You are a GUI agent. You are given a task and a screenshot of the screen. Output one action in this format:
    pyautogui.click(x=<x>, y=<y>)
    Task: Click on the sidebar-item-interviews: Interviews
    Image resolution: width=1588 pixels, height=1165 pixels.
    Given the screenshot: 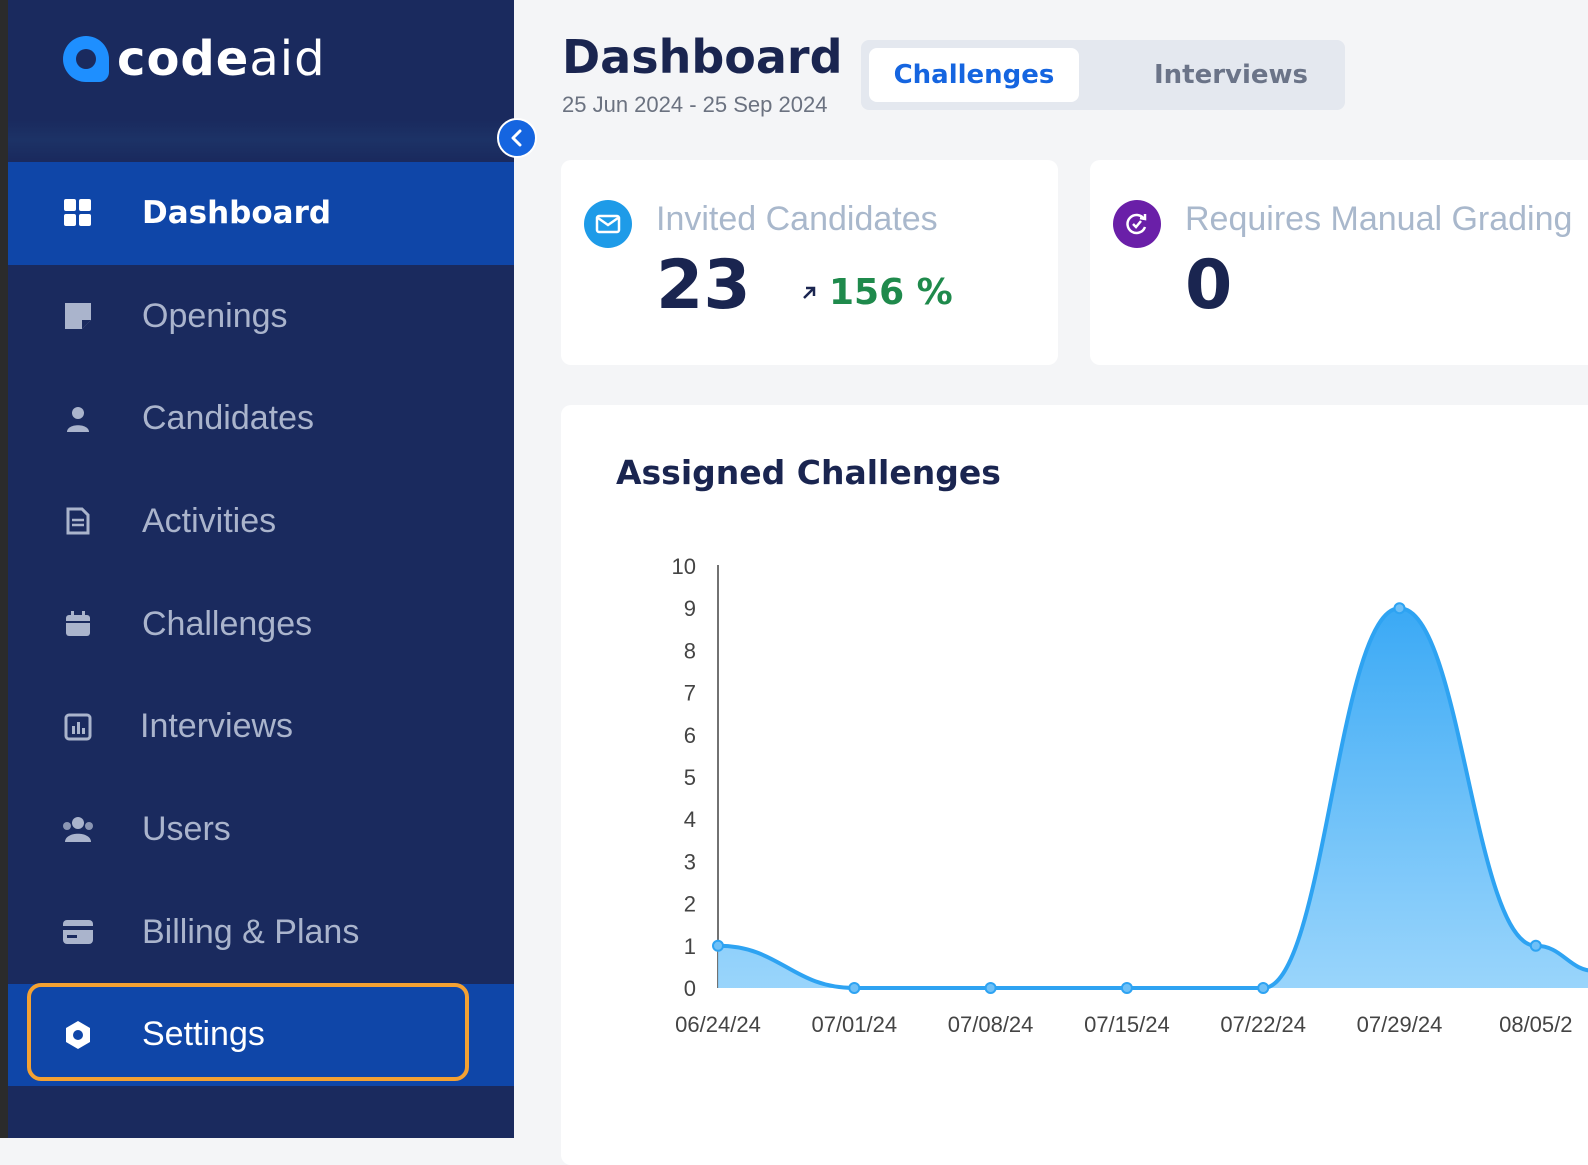 What is the action you would take?
    pyautogui.click(x=261, y=726)
    